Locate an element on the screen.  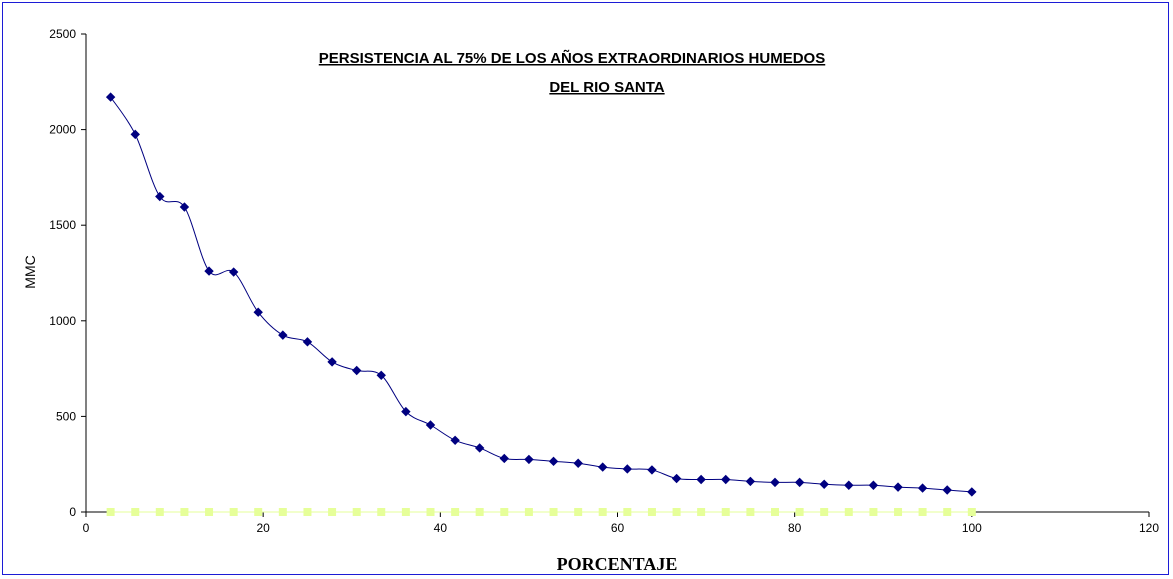
y-axis-label: MMC is located at coordinates (30, 271).